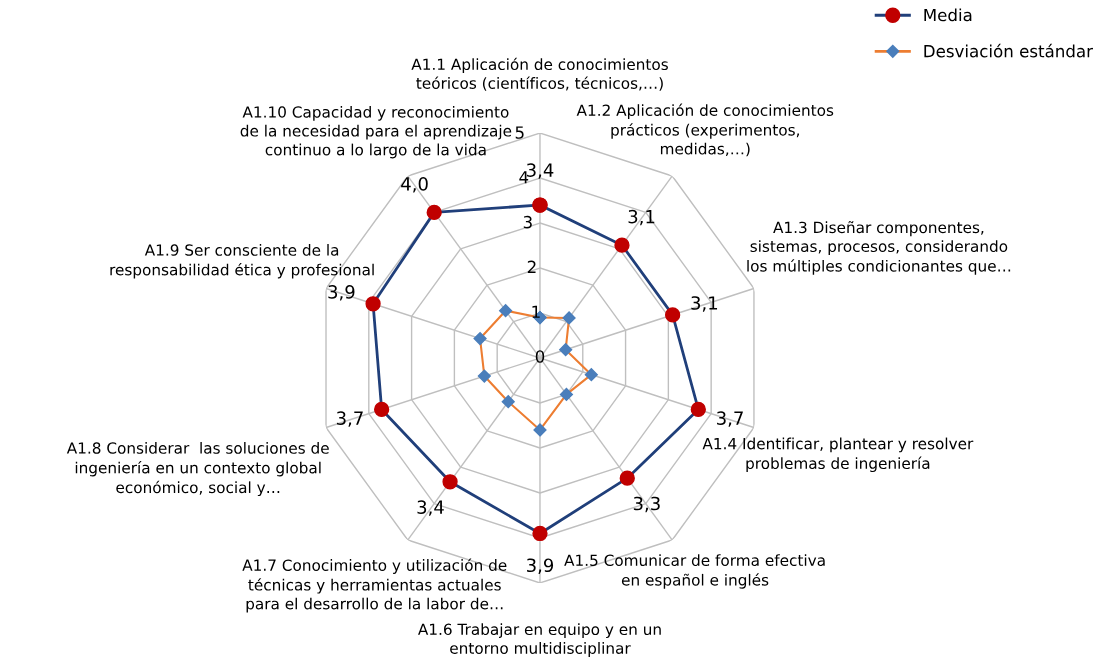  Describe the element at coordinates (376, 132) in the screenshot. I see `spoke-label: A1.10 Capacidad y reconocimiento de la necesidad para el aprendizaje continuo a lo largo de la vida` at that location.